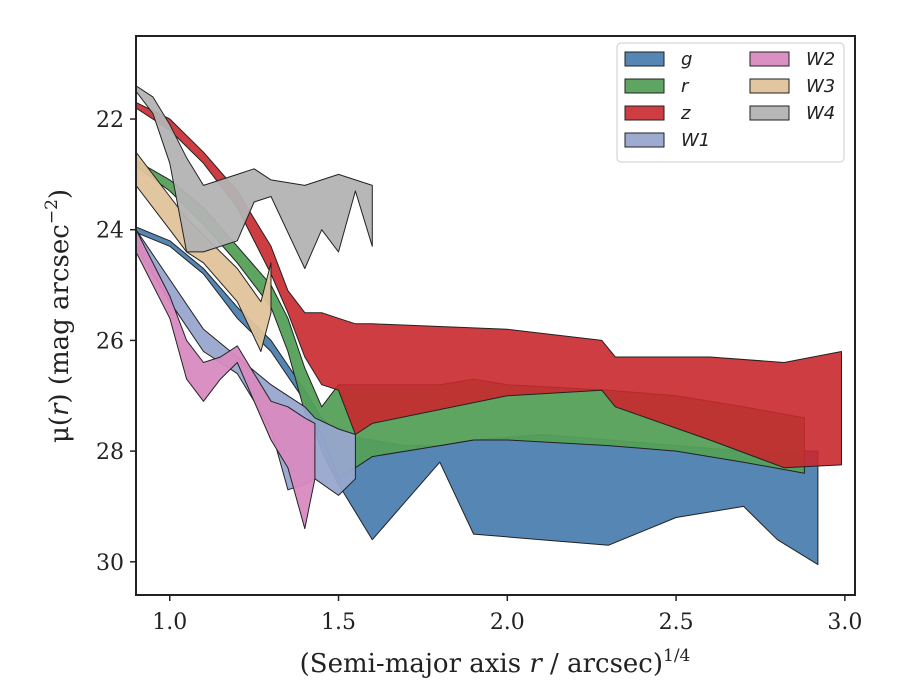 This screenshot has height=700, width=900. I want to click on x-tick-label: 3.0, so click(844, 622).